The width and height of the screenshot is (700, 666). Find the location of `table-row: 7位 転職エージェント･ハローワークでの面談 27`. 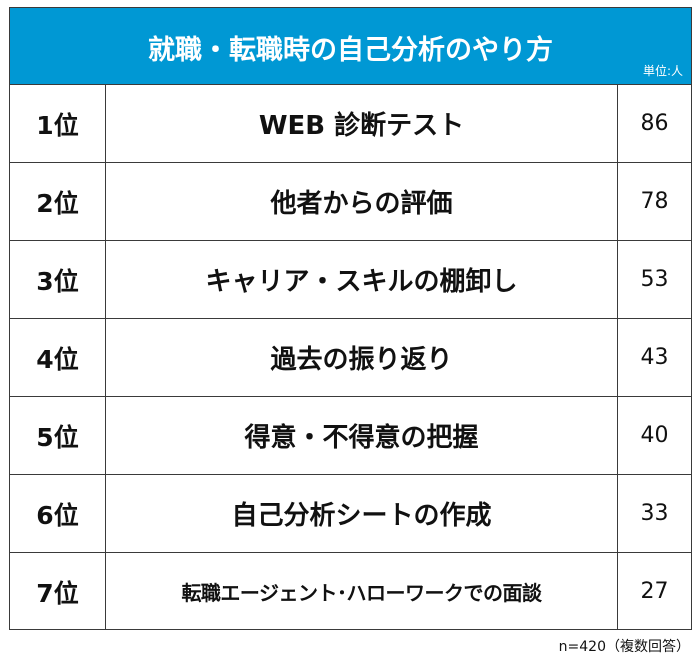

table-row: 7位 転職エージェント･ハローワークでの面談 27 is located at coordinates (350, 591).